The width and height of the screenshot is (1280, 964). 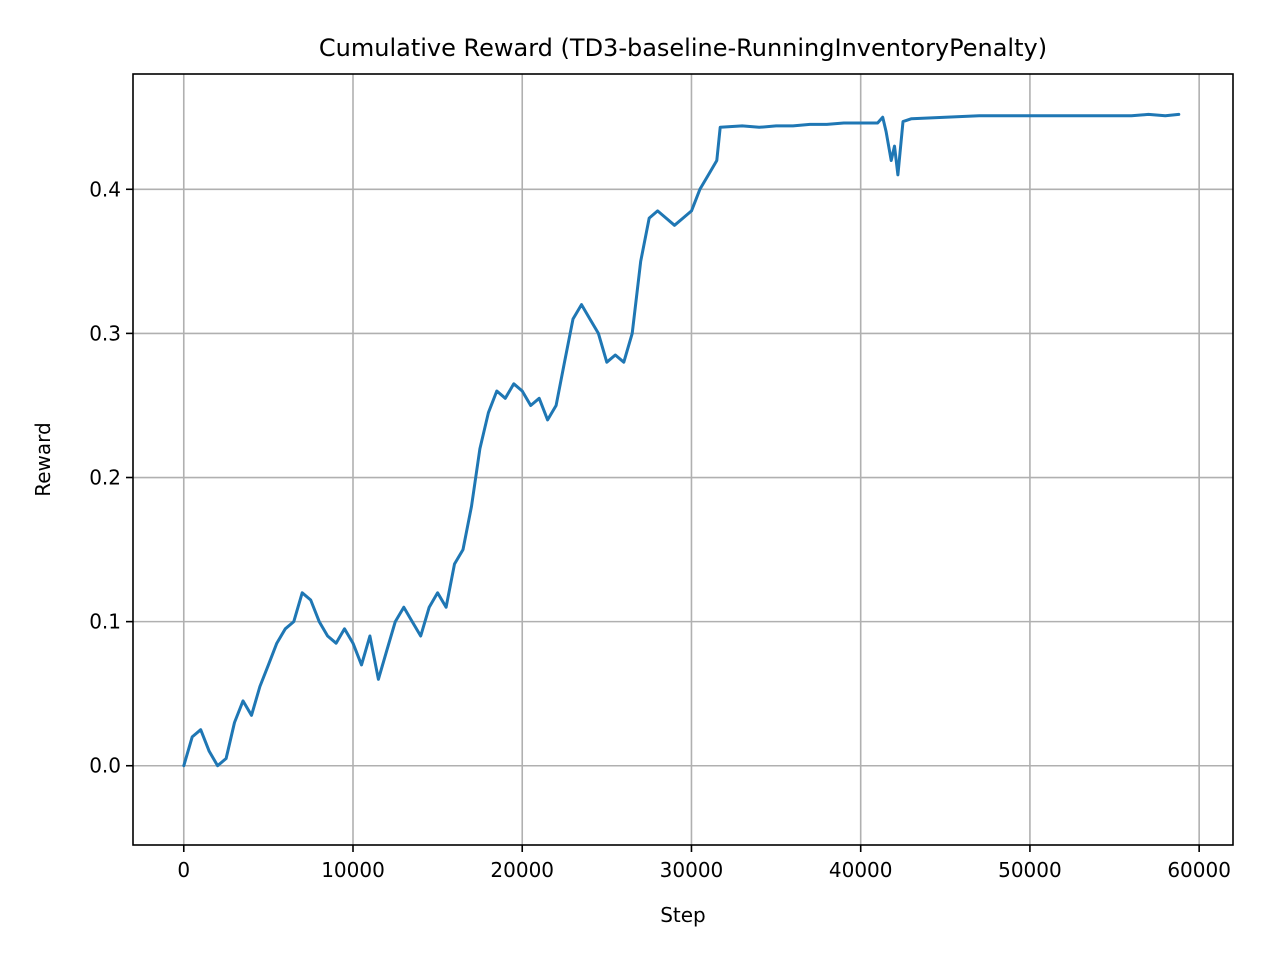 What do you see at coordinates (522, 870) in the screenshot?
I see `x-tick-label: 20000` at bounding box center [522, 870].